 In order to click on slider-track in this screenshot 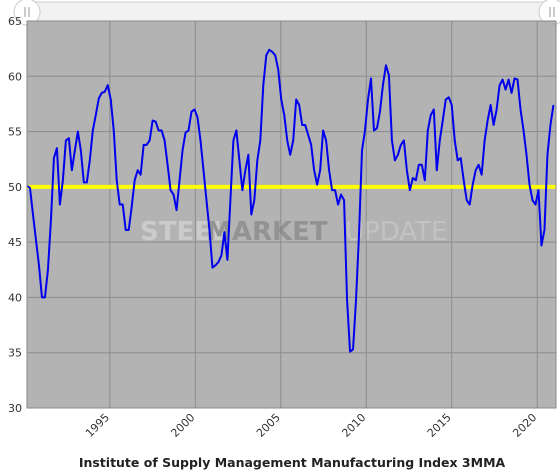, I will do `click(291, 12)`.